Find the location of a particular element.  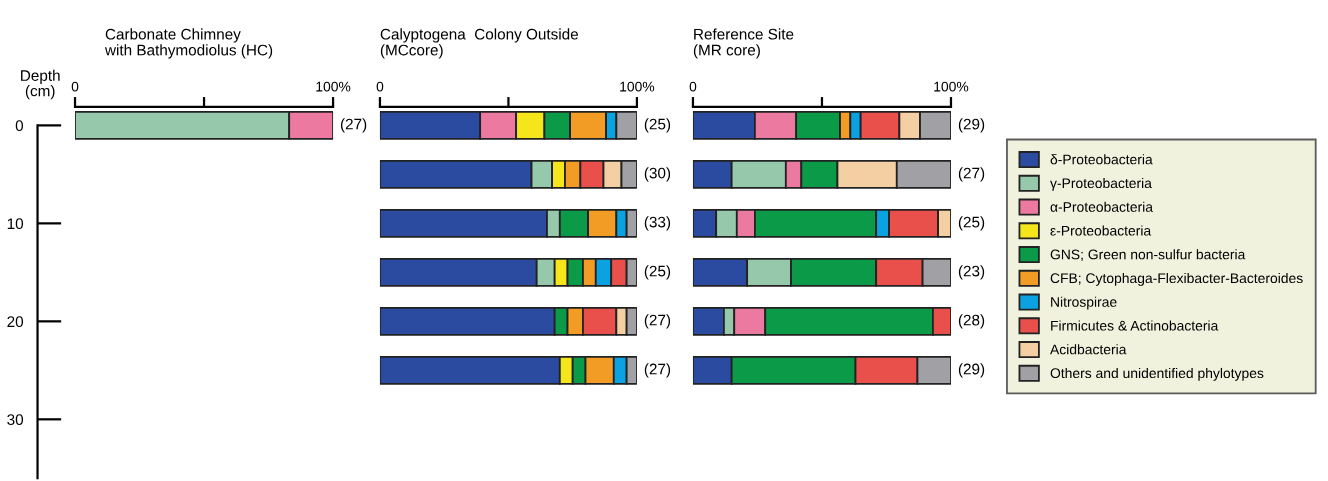

legend-label: GNS; Green non-sulfur bacteria is located at coordinates (1148, 255).